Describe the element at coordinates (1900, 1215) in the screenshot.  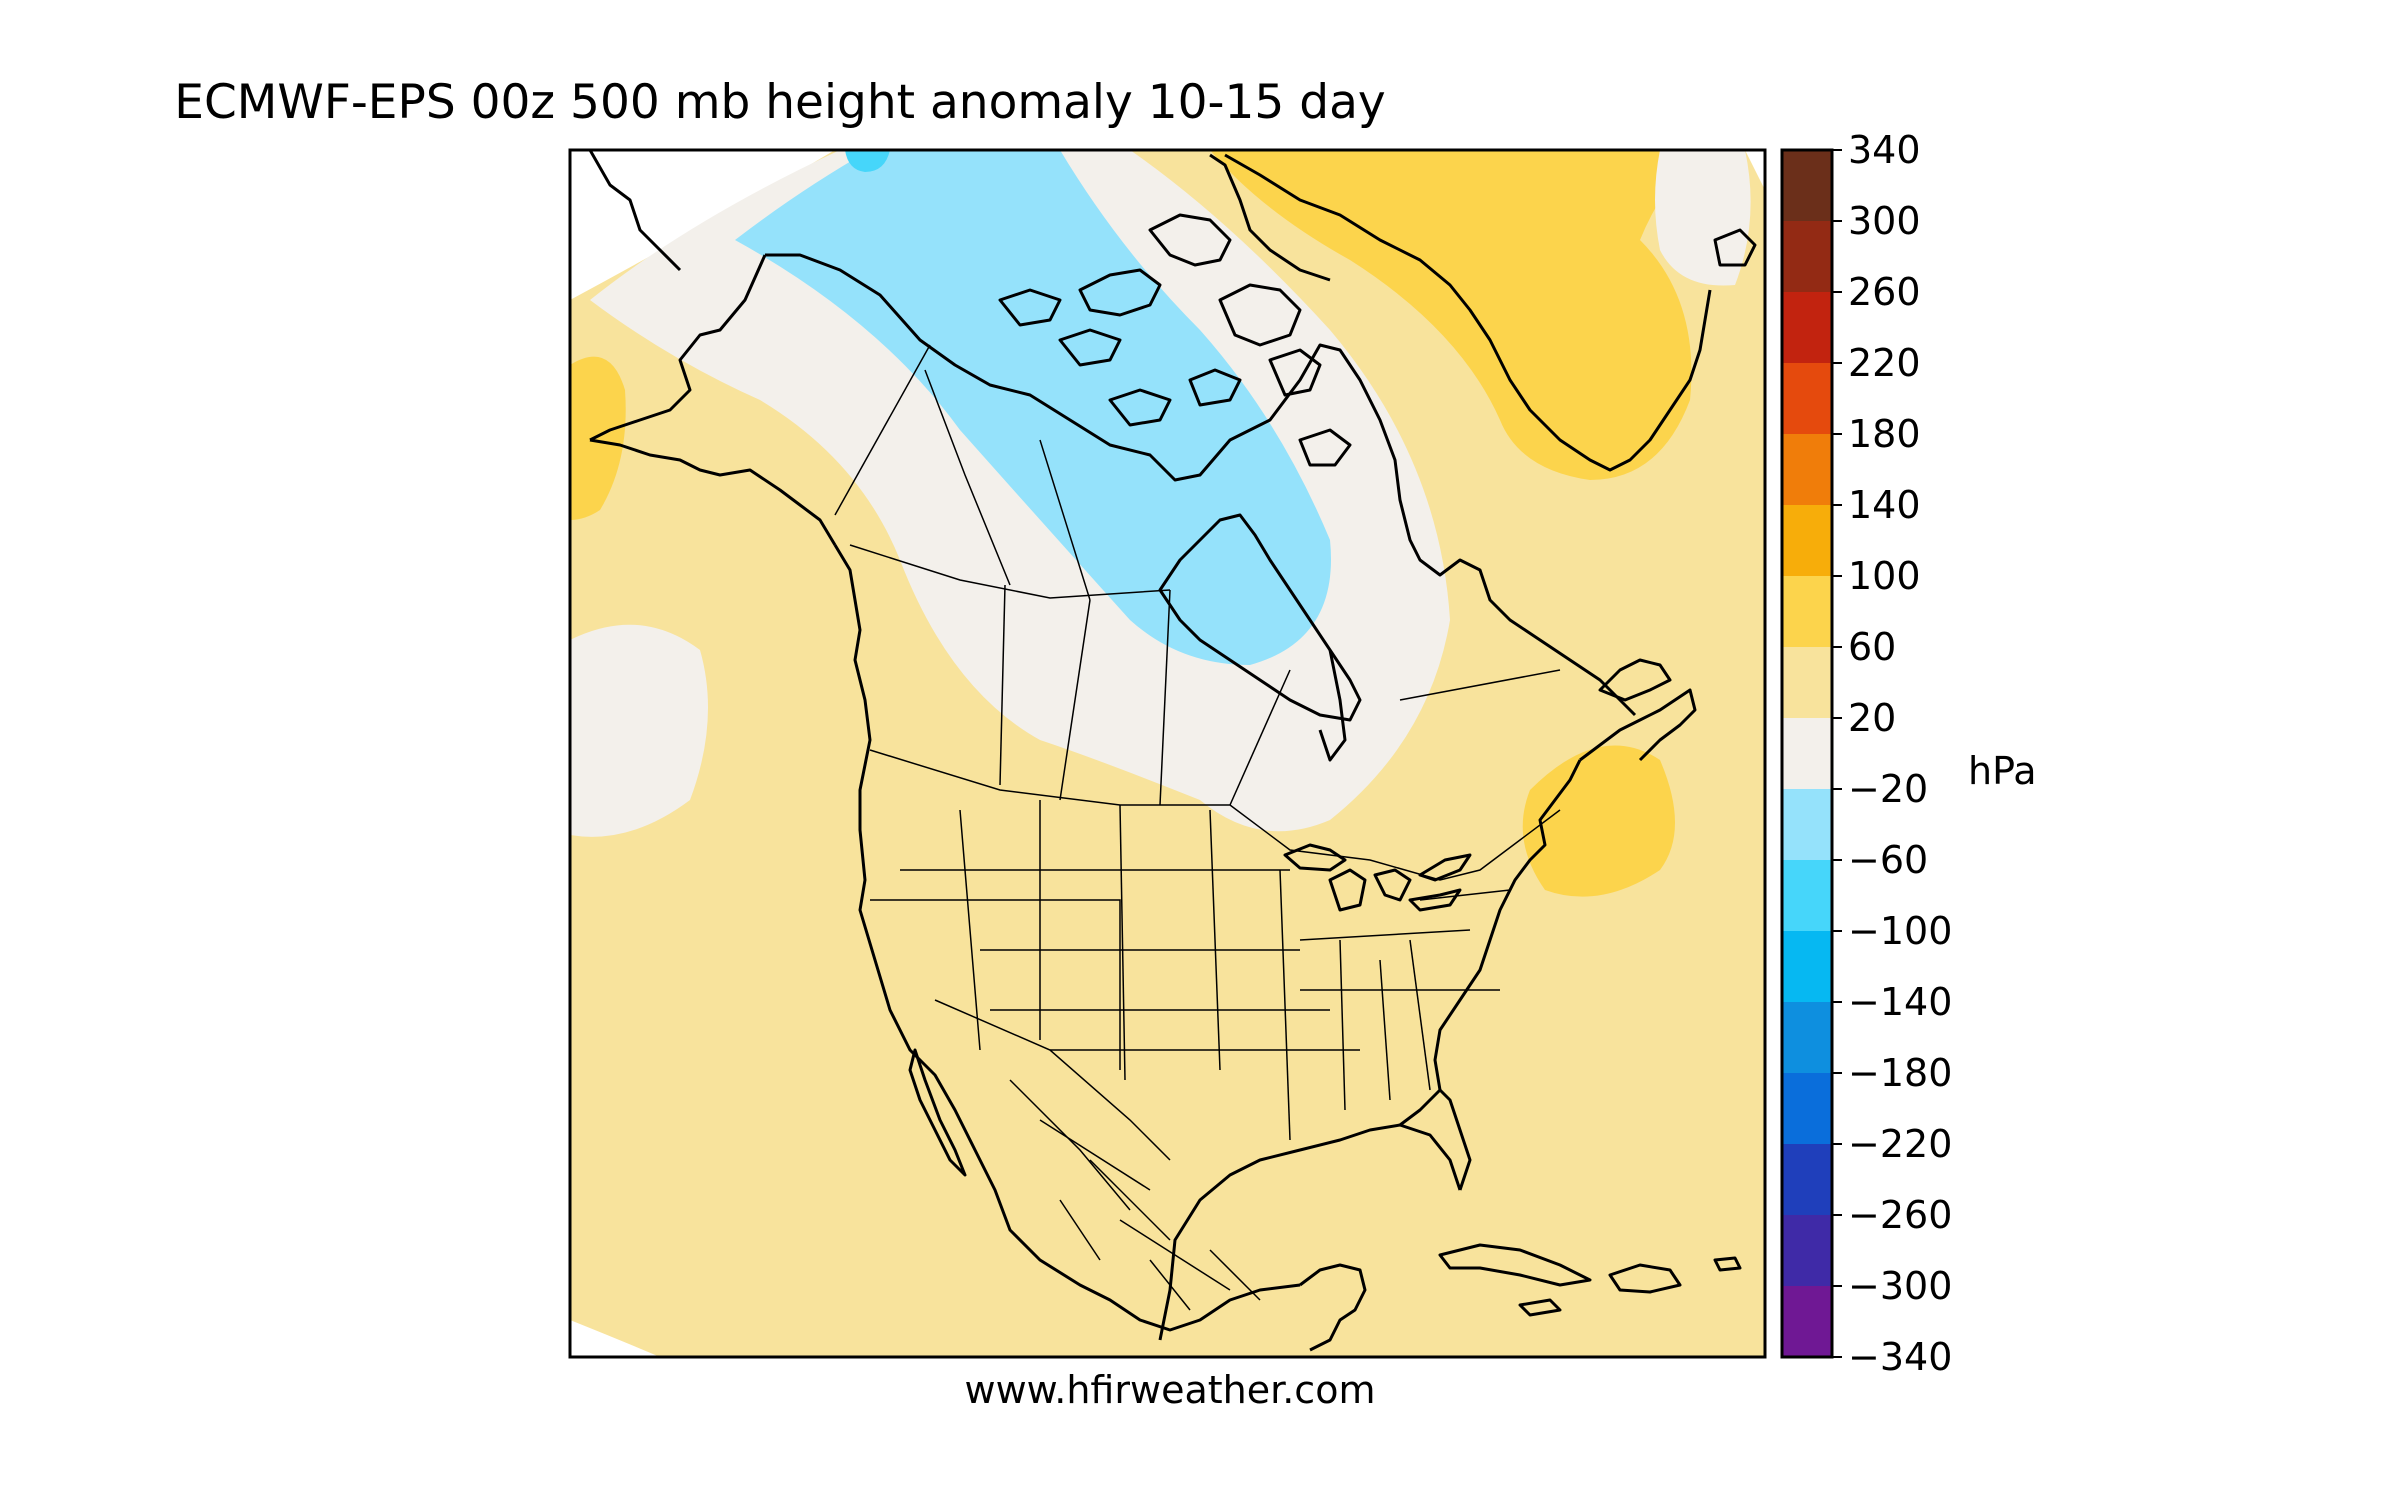
I see `colorbar-tick-label: −260` at that location.